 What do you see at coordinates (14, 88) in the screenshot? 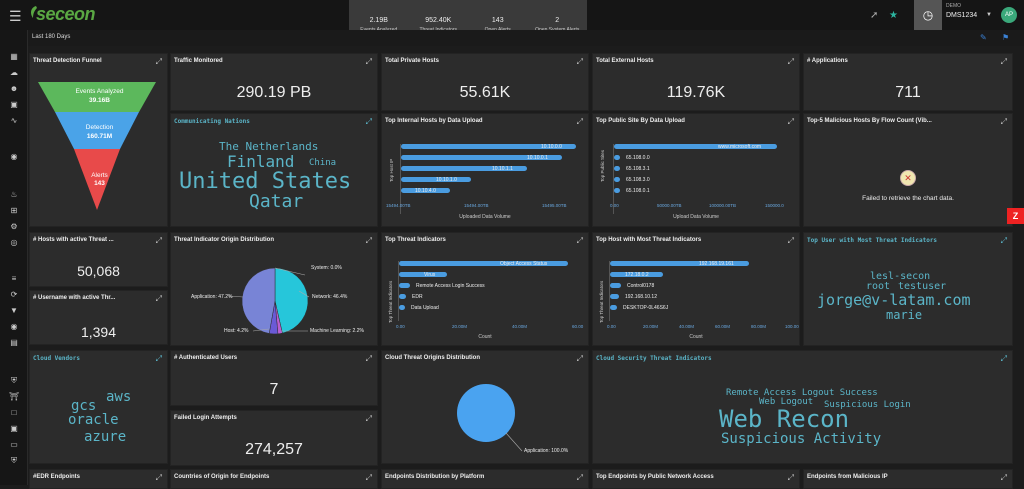
I see `user-icon: ☻` at bounding box center [14, 88].